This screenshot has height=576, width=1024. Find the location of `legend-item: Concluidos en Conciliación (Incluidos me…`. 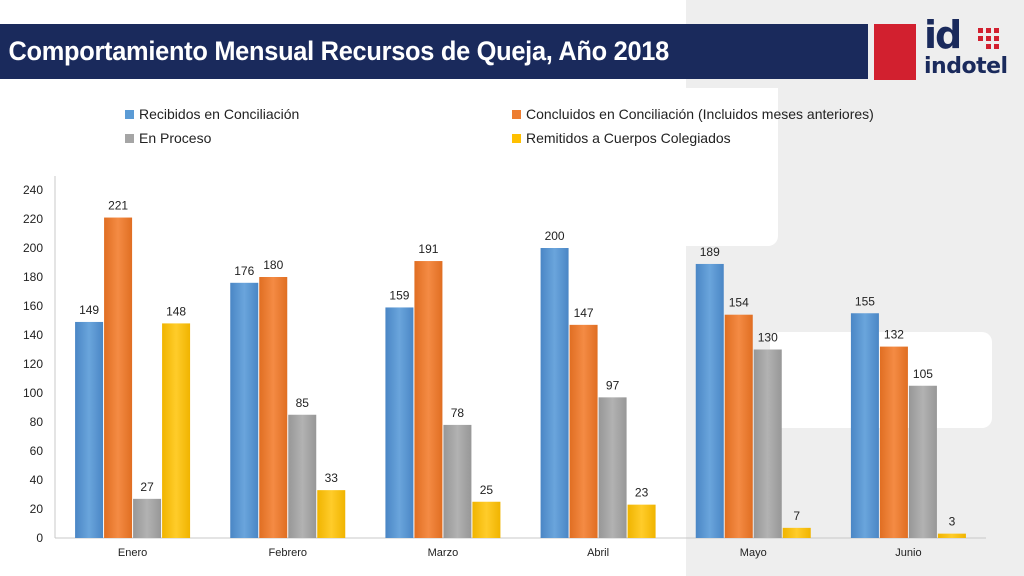

legend-item: Concluidos en Conciliación (Incluidos me… is located at coordinates (693, 114).